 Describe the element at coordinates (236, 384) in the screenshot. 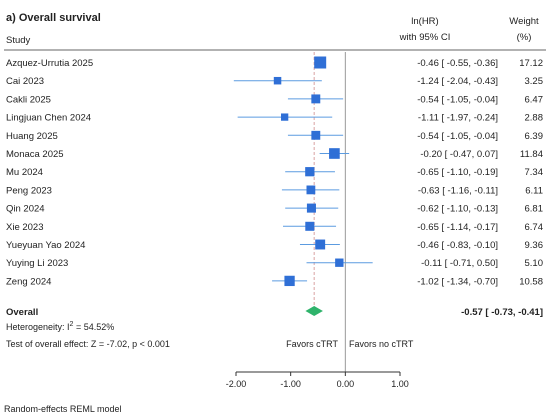

I see `x-axis-tick-label: -2.00` at that location.